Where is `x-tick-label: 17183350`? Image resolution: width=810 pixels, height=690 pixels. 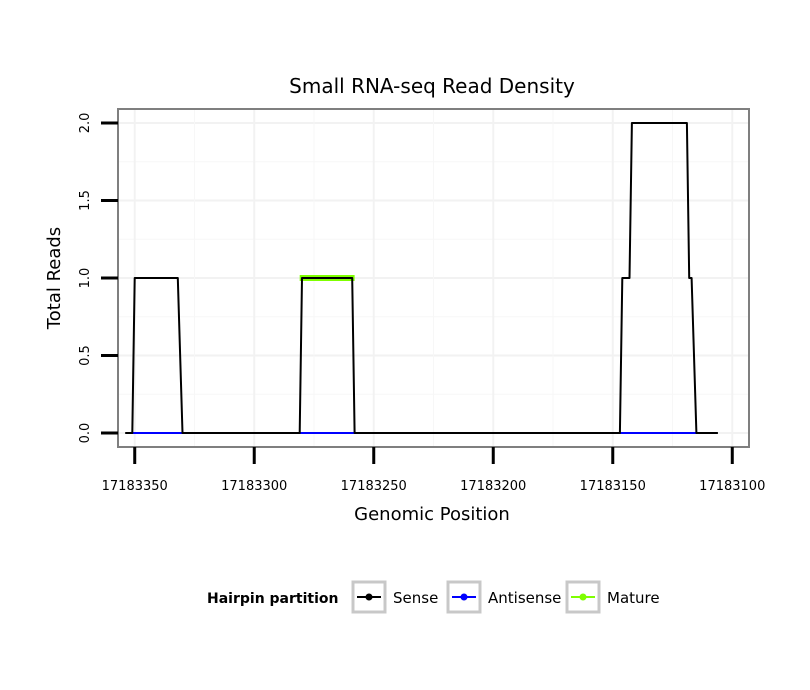
x-tick-label: 17183350 is located at coordinates (135, 486).